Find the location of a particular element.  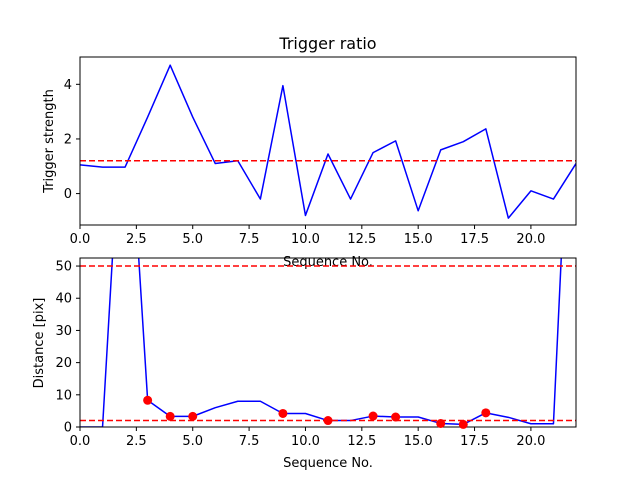

distance-x-tick-label: 0.0 is located at coordinates (80, 441).